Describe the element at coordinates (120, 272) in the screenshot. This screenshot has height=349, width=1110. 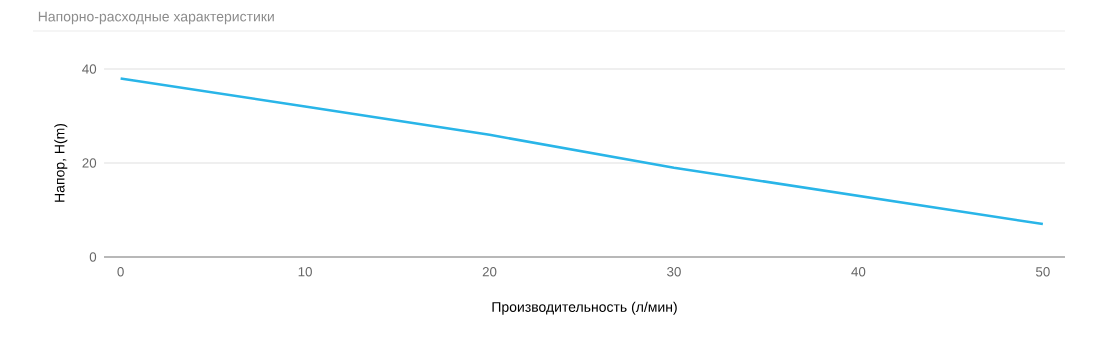
I see `x-tick-label: 0` at that location.